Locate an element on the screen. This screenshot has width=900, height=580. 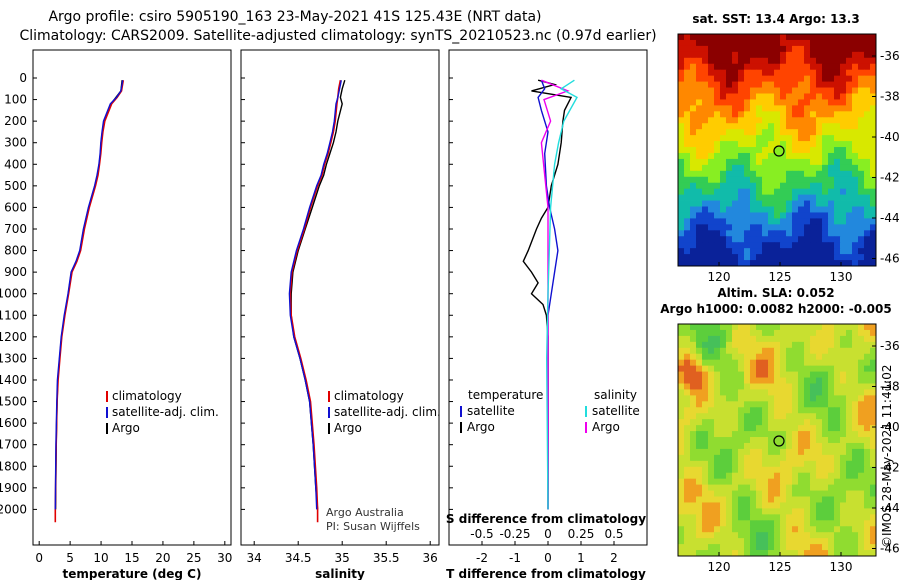
series-argo is located at coordinates (88, 295).